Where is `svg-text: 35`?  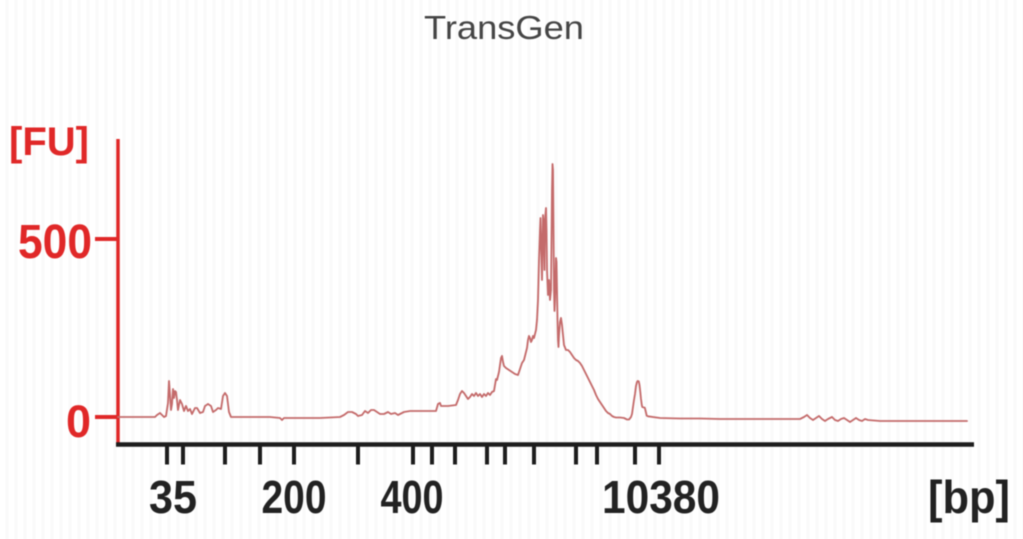
svg-text: 35 is located at coordinates (173, 497).